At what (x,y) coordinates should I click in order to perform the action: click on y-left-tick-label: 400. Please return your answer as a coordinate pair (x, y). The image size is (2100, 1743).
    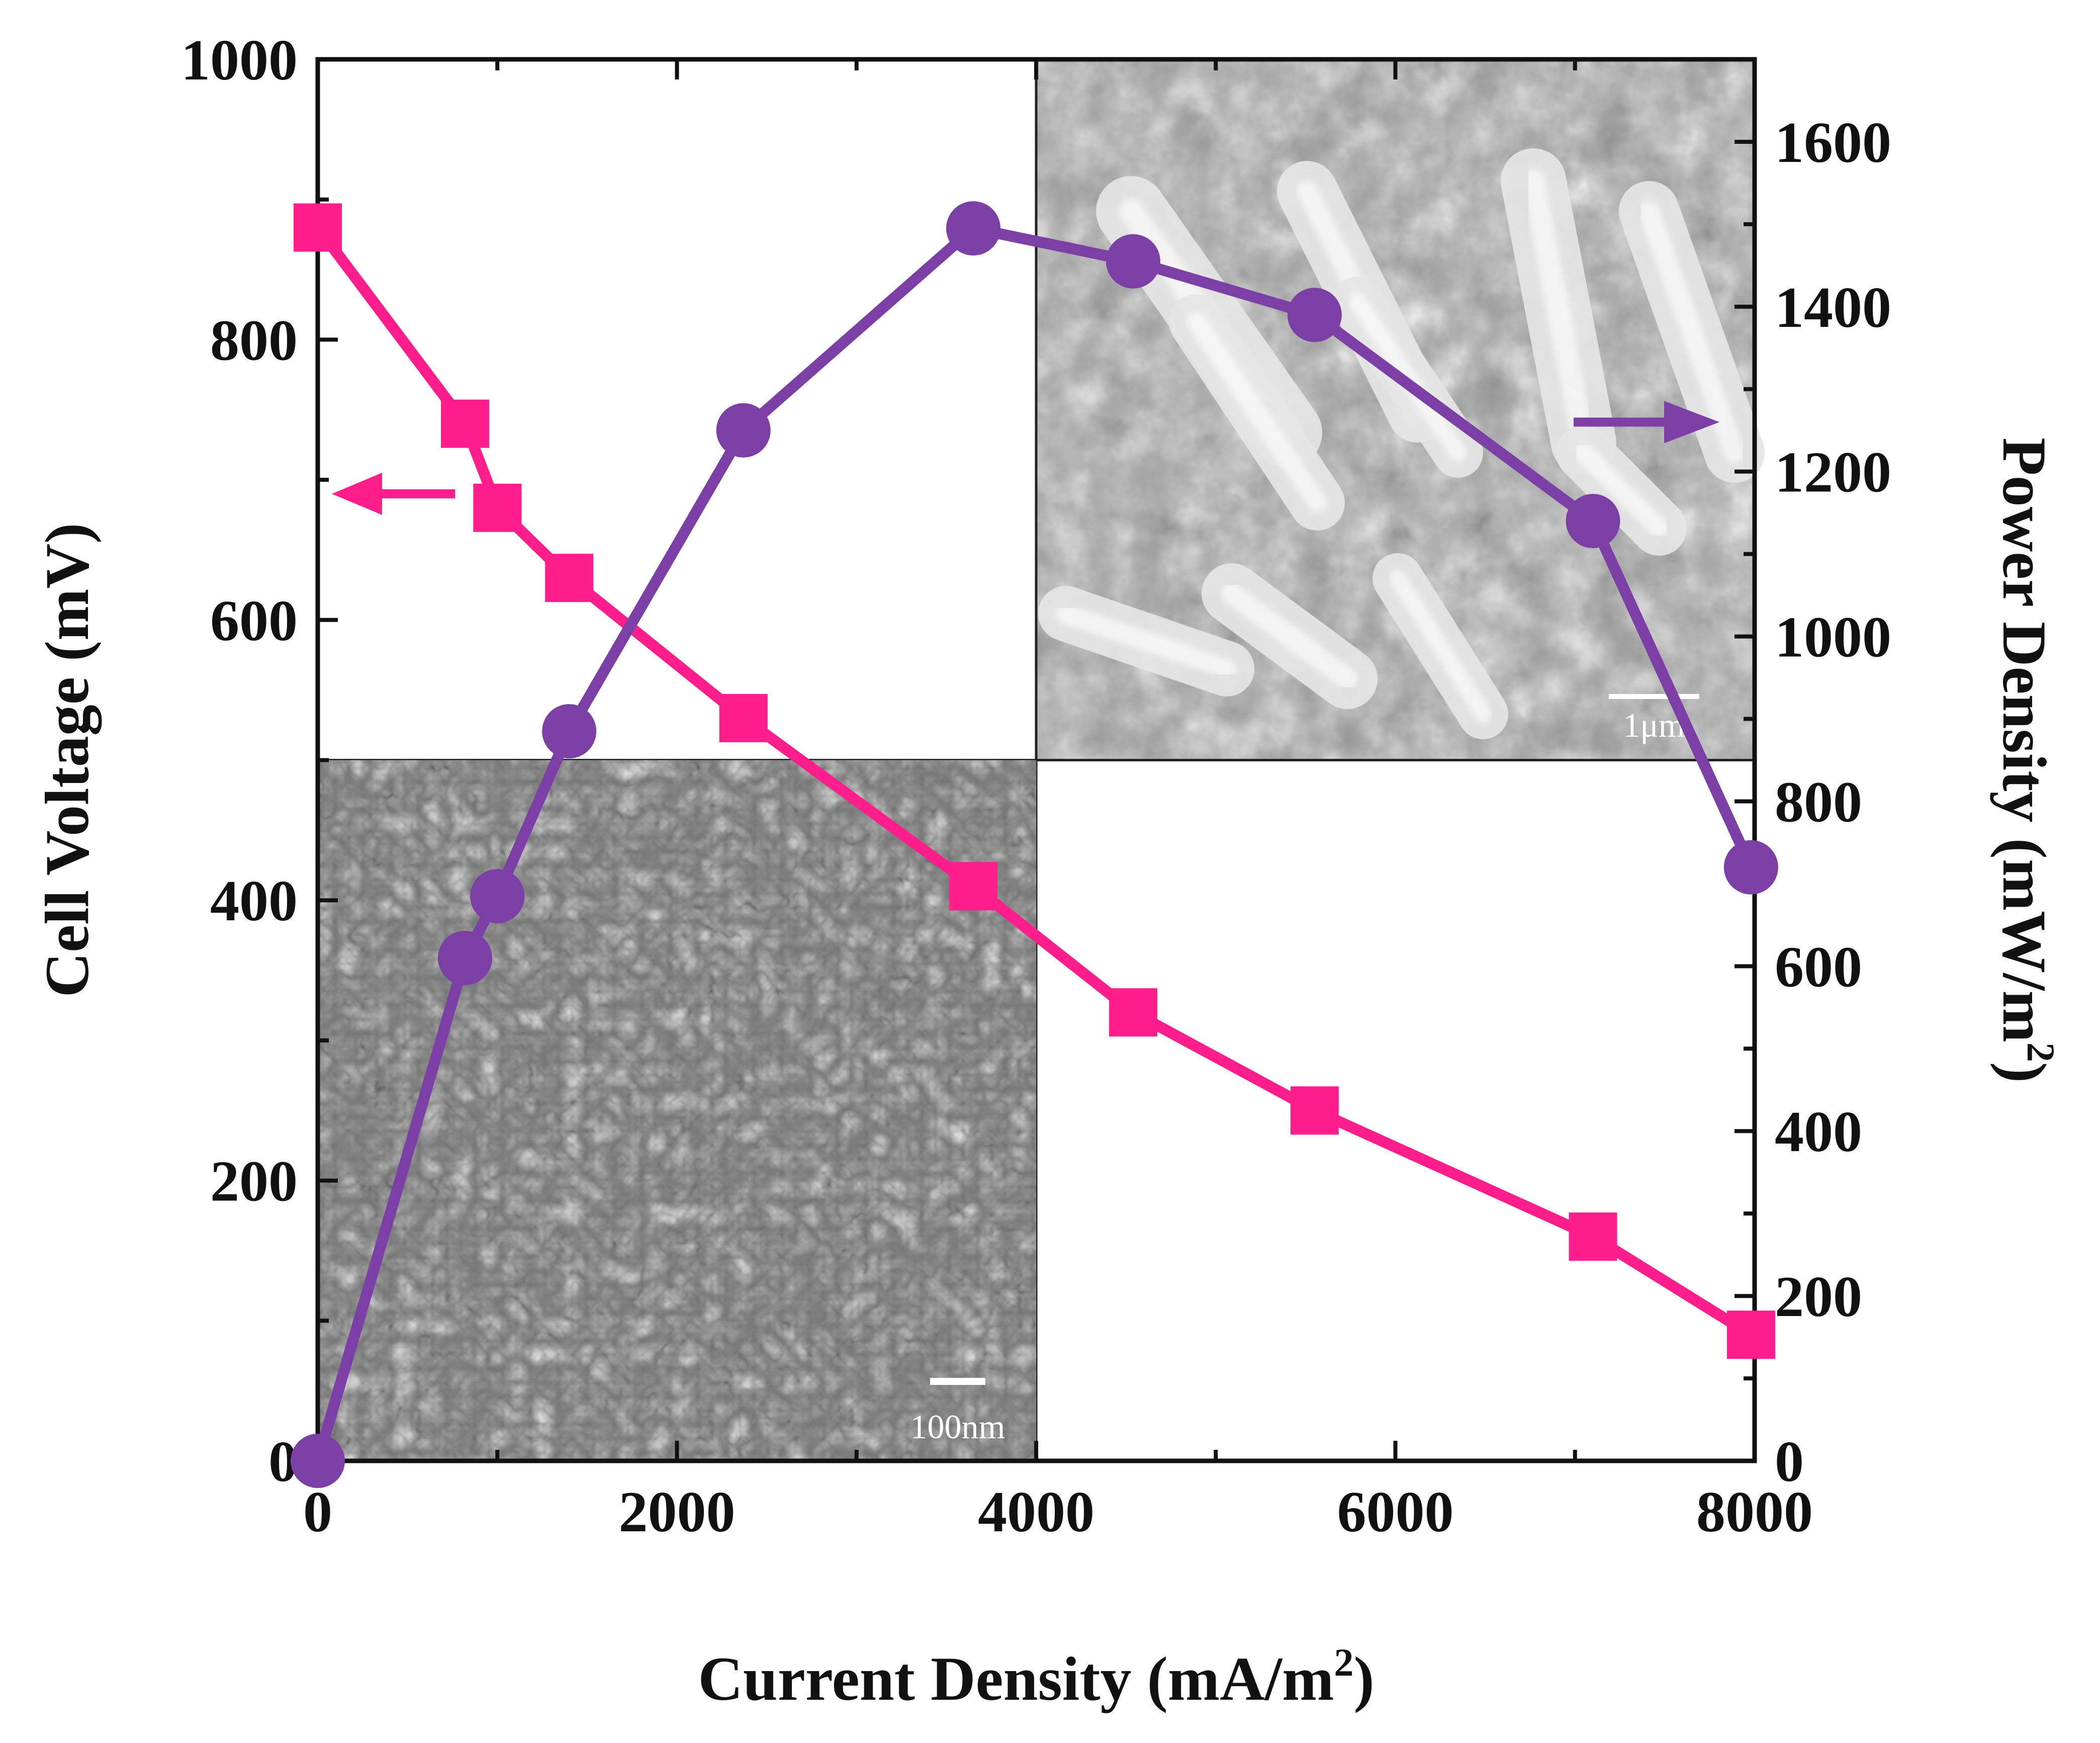
    Looking at the image, I should click on (254, 901).